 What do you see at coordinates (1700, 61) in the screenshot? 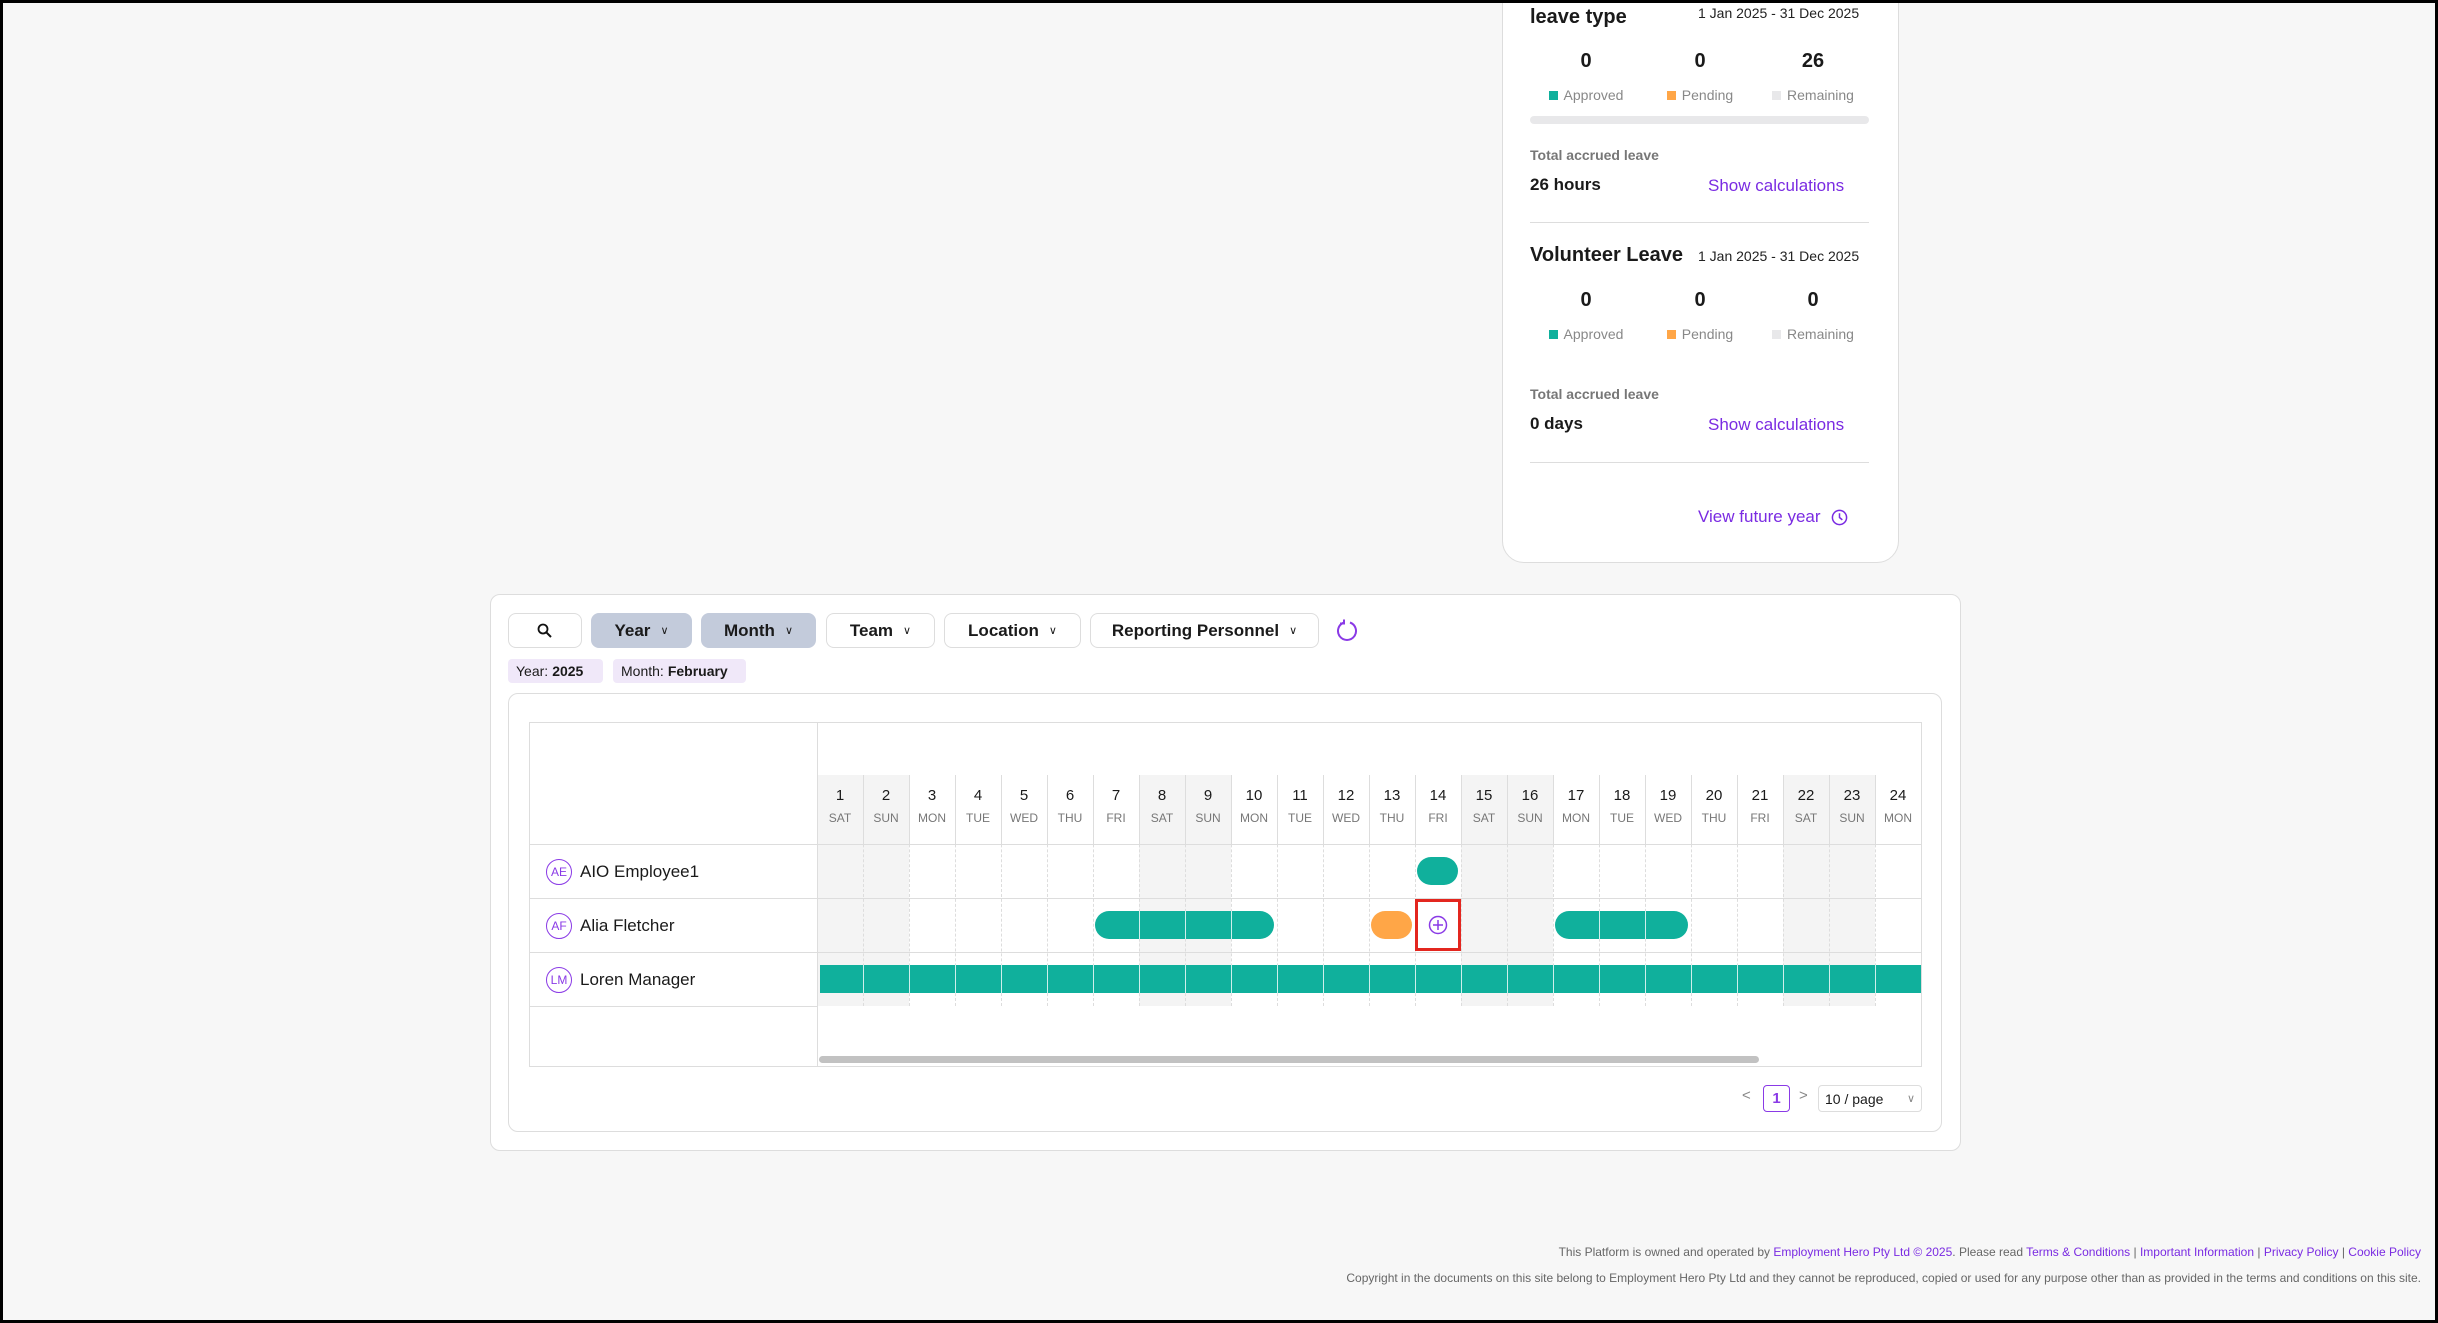
I see `pending-count: 0` at bounding box center [1700, 61].